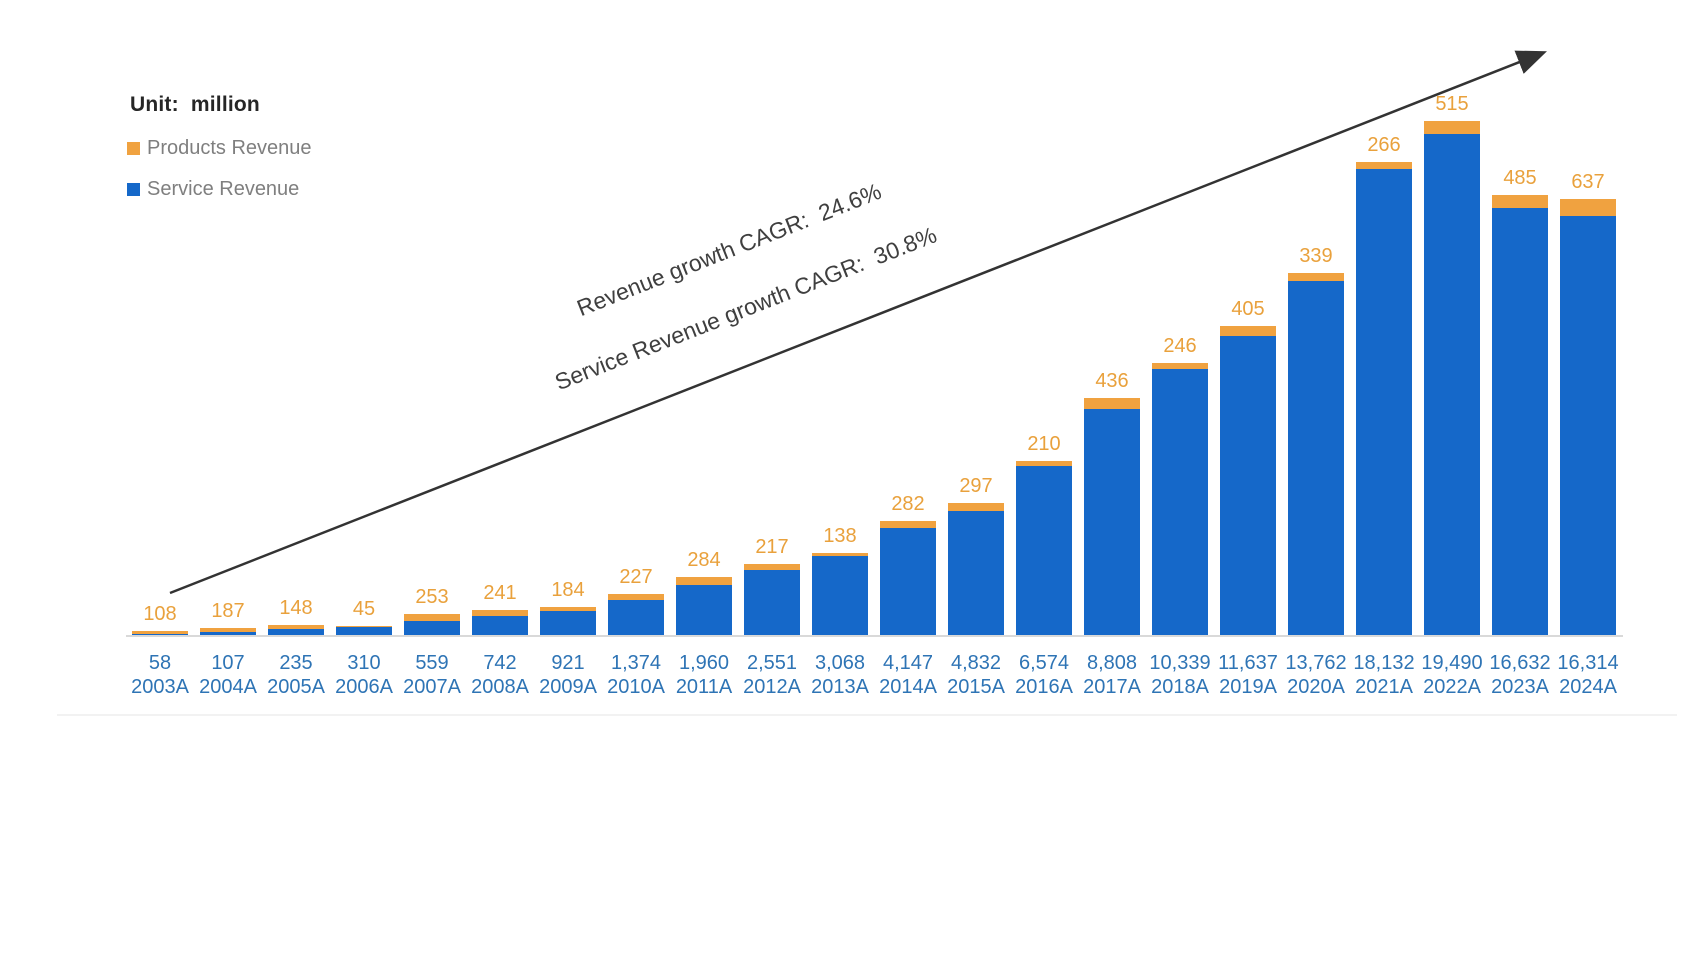 This screenshot has width=1701, height=965. Describe the element at coordinates (364, 631) in the screenshot. I see `bar-2006A-service` at that location.